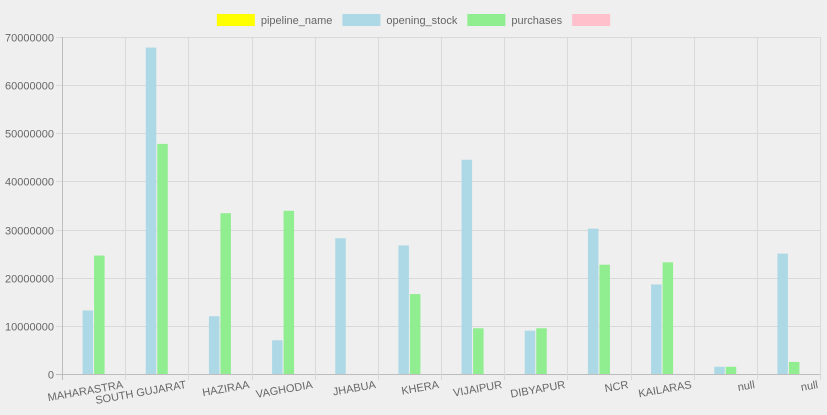  Describe the element at coordinates (538, 389) in the screenshot. I see `x-tick-label: DIBYAPUR` at that location.